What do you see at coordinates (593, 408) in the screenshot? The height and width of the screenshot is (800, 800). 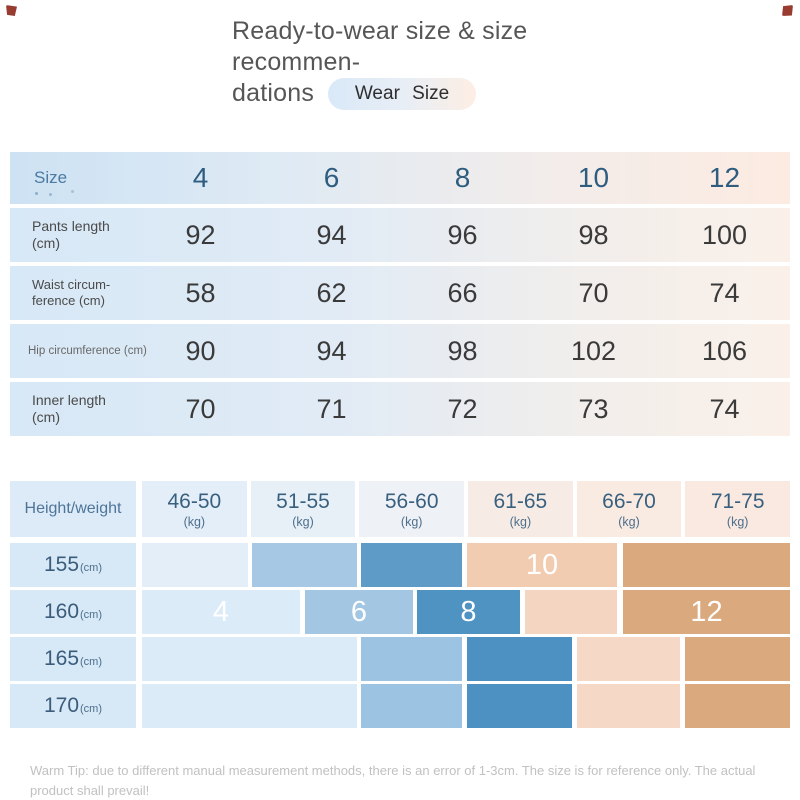 I see `size-value-cell: 73` at bounding box center [593, 408].